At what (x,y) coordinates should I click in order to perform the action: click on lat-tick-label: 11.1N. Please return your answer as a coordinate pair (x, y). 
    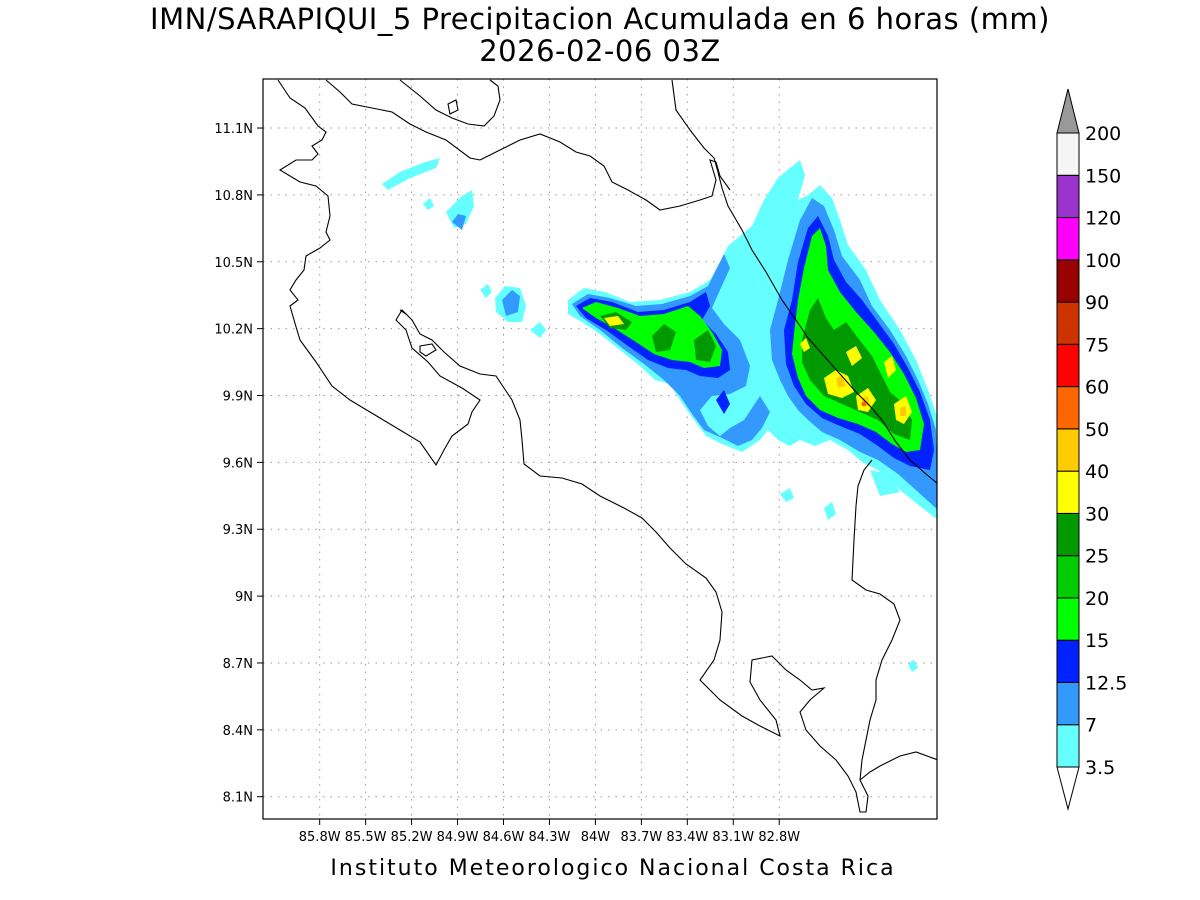
    Looking at the image, I should click on (233, 129).